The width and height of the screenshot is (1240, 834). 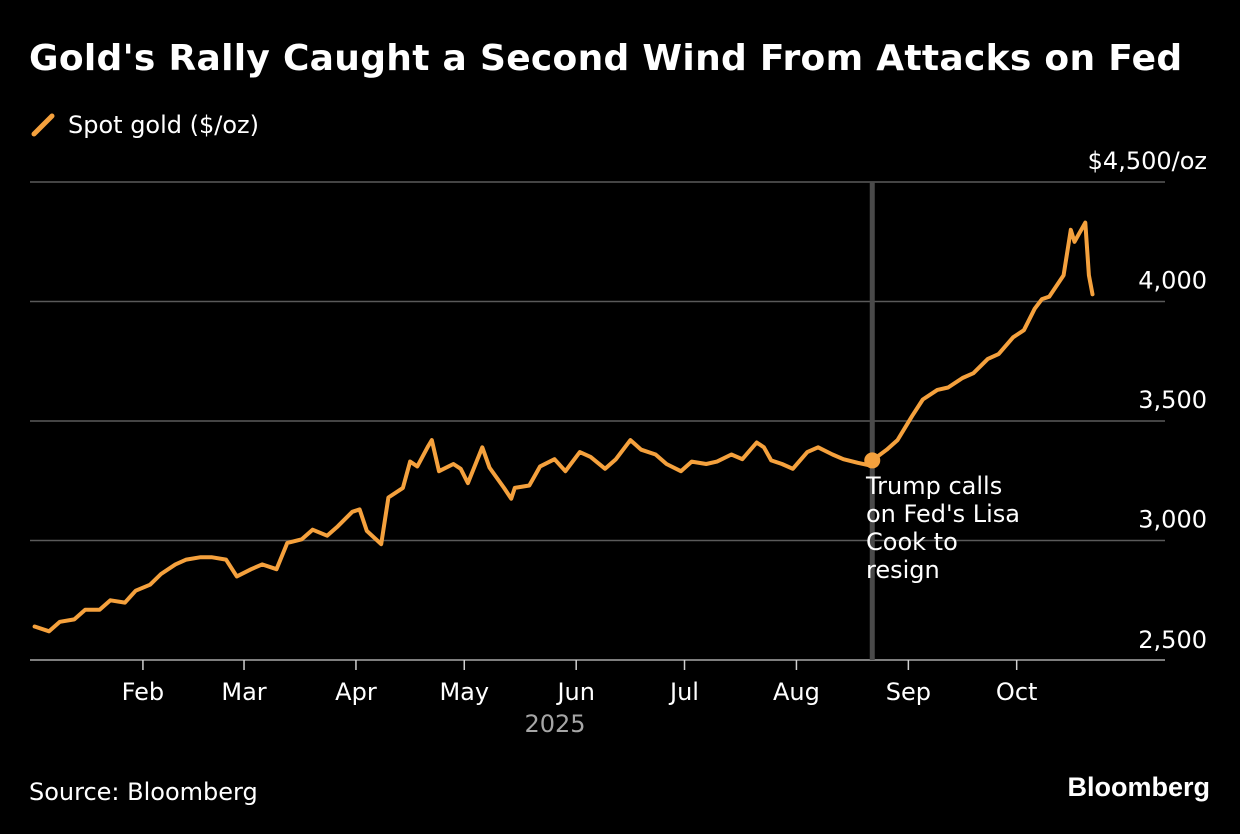 I want to click on x-tick-label: May, so click(x=464, y=692).